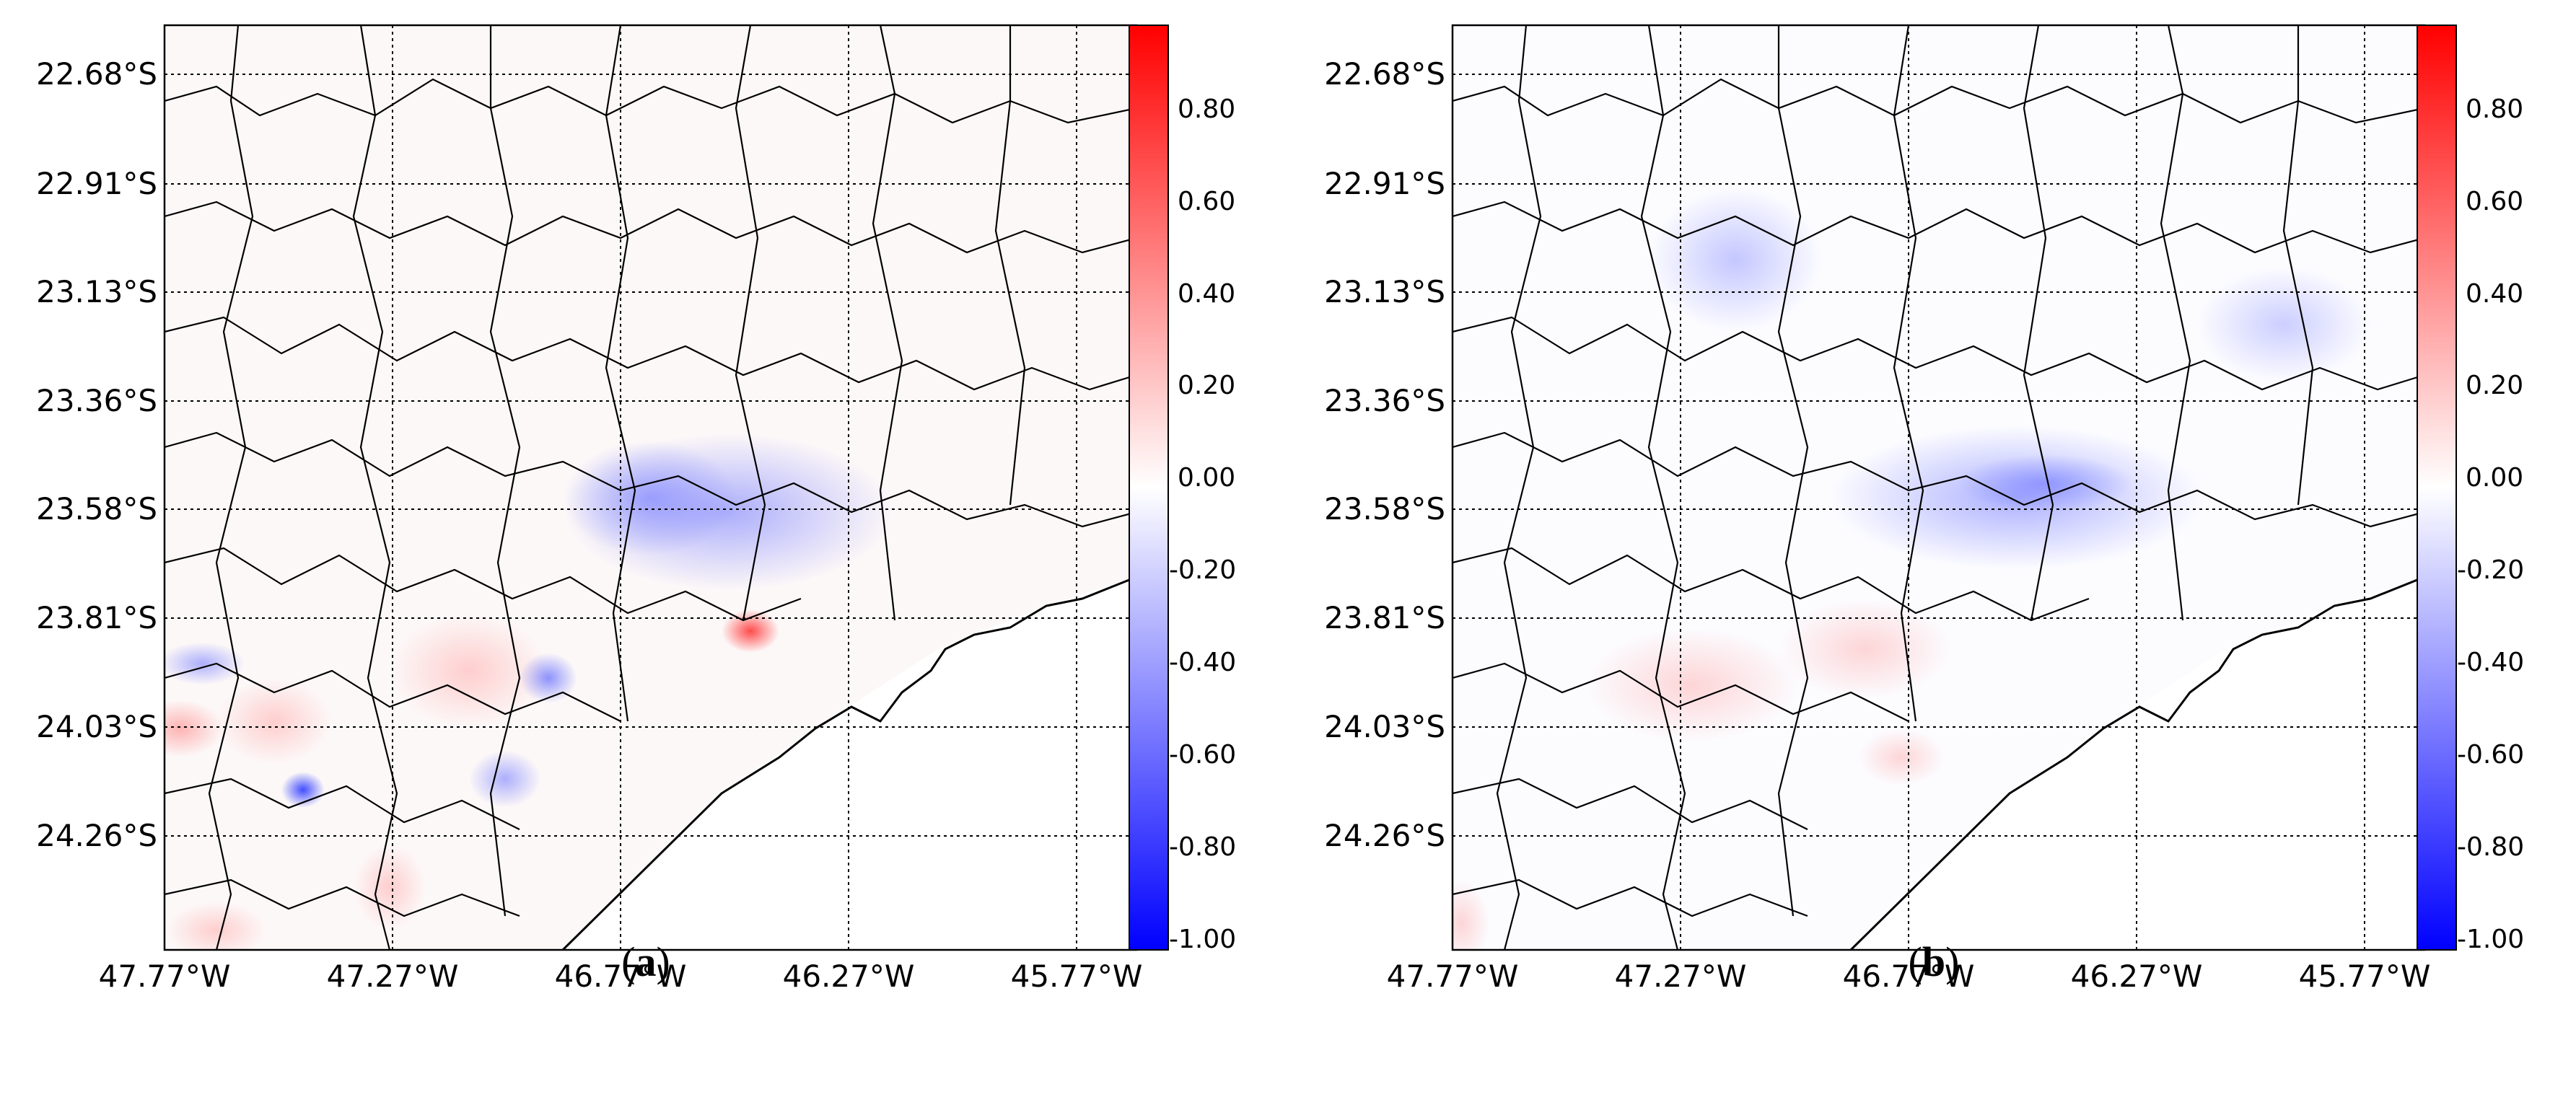  I want to click on lon-axis-b: 47.77°W 47.27°W 46.77°W 46.27°W 45.77°W, so click(1909, 976).